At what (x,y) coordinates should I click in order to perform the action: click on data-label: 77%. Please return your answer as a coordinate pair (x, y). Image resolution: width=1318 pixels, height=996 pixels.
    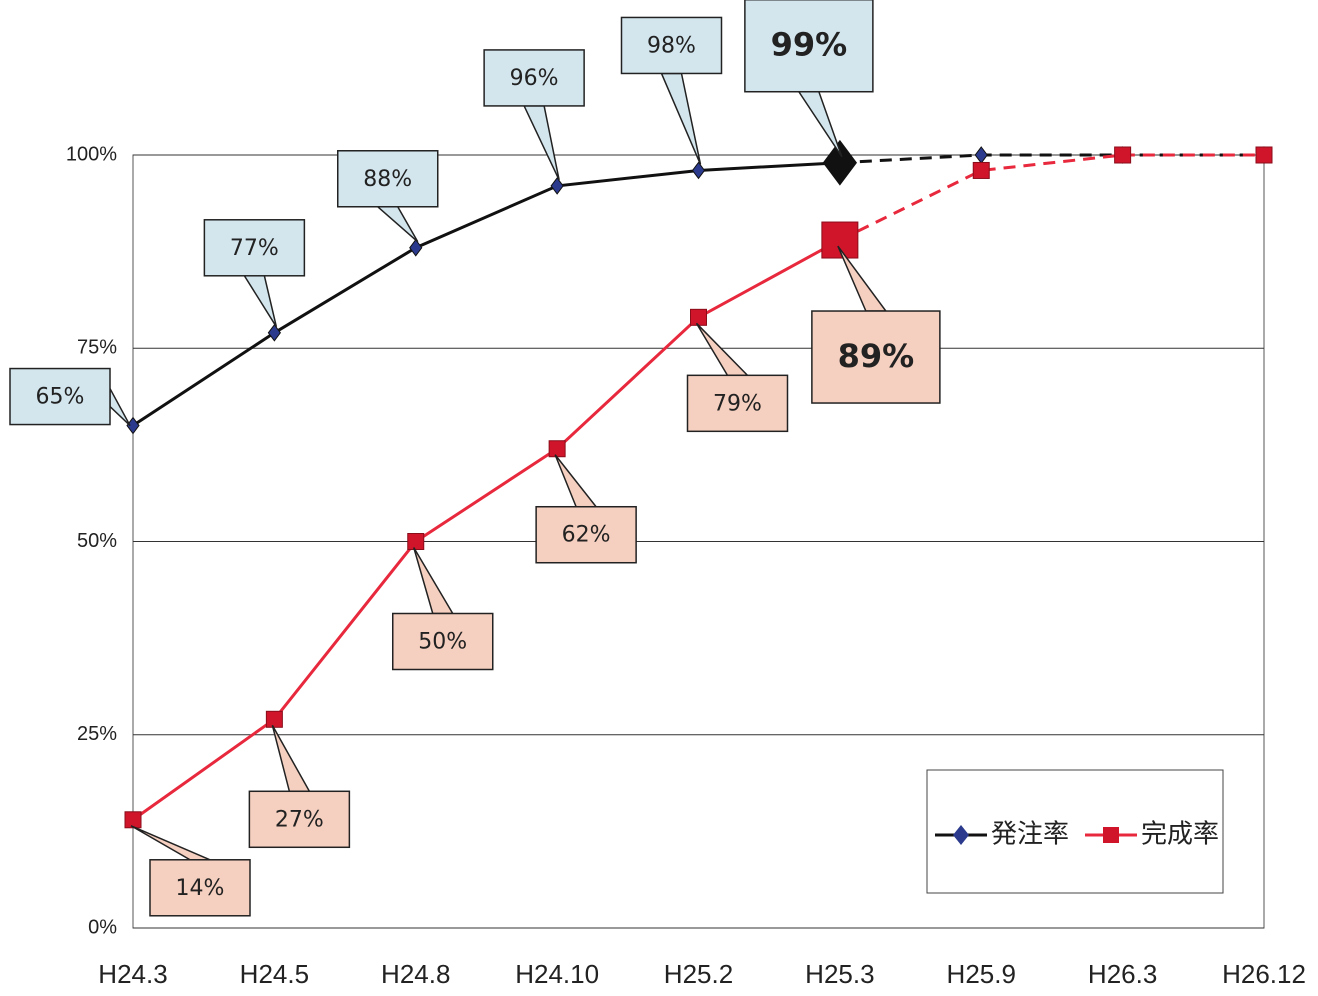
    Looking at the image, I should click on (254, 248).